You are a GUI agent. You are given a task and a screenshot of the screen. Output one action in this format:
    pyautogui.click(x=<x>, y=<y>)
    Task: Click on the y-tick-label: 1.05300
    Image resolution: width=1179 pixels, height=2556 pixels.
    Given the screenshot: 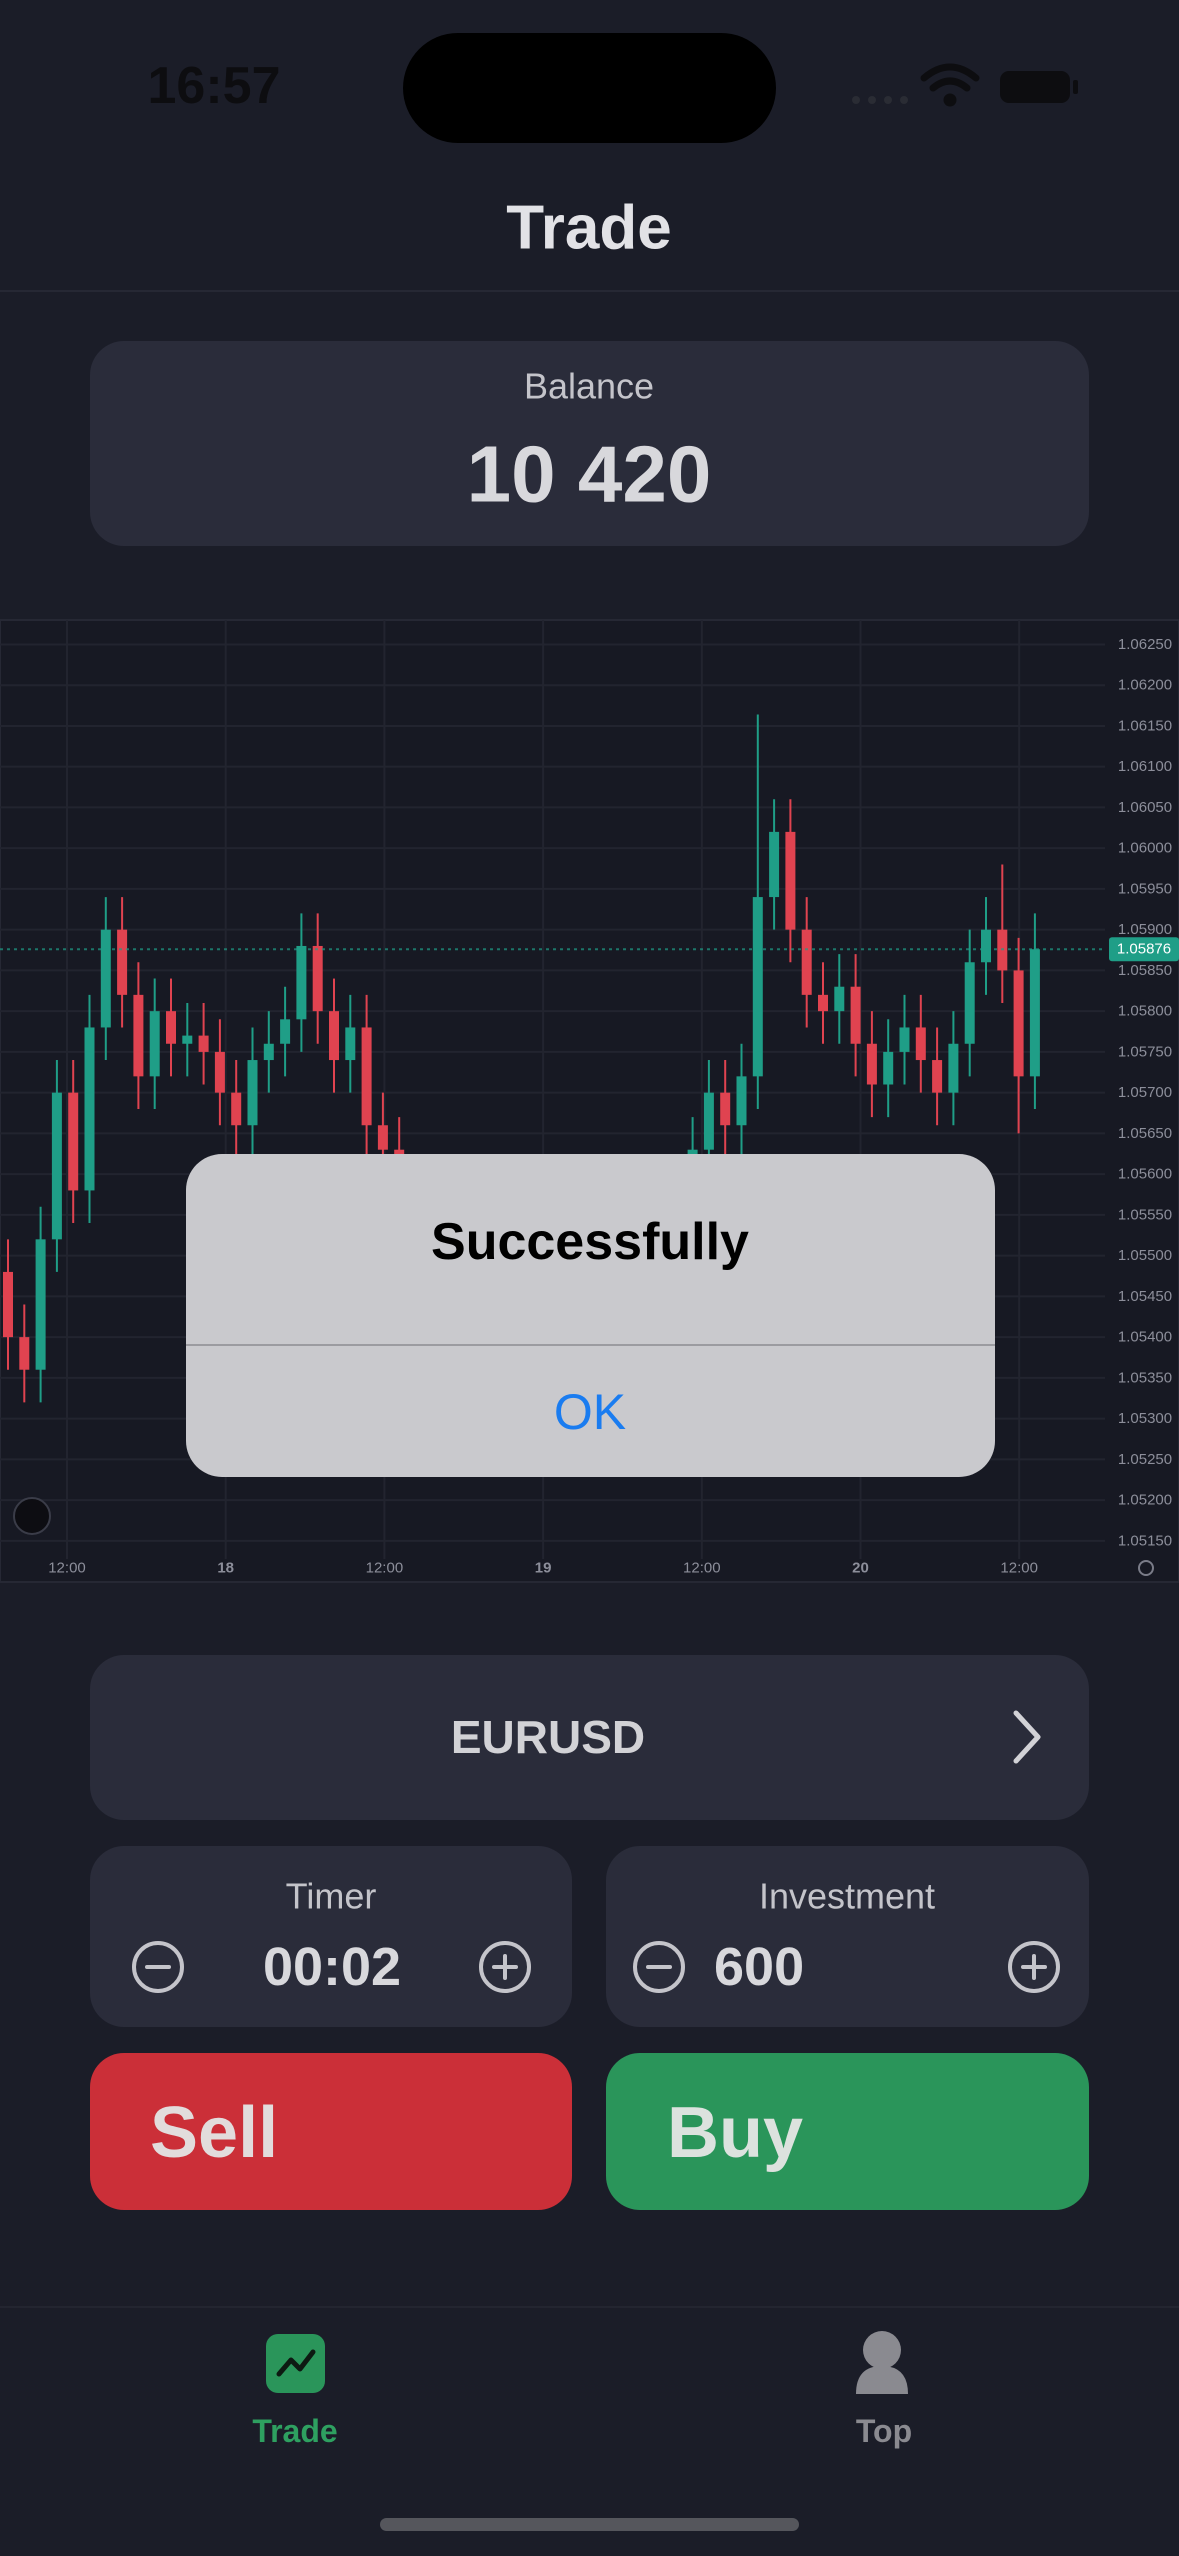 What is the action you would take?
    pyautogui.click(x=1145, y=1418)
    